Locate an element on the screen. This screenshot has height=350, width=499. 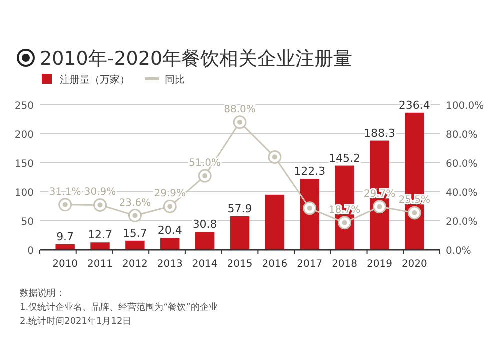
y-tick-label: 100 is located at coordinates (24, 193).